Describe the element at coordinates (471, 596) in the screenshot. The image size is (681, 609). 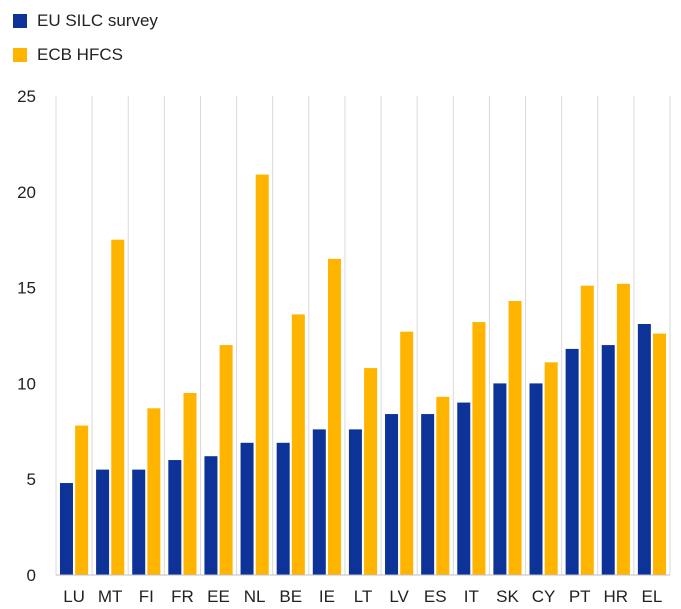
I see `x-tick-label: IT` at that location.